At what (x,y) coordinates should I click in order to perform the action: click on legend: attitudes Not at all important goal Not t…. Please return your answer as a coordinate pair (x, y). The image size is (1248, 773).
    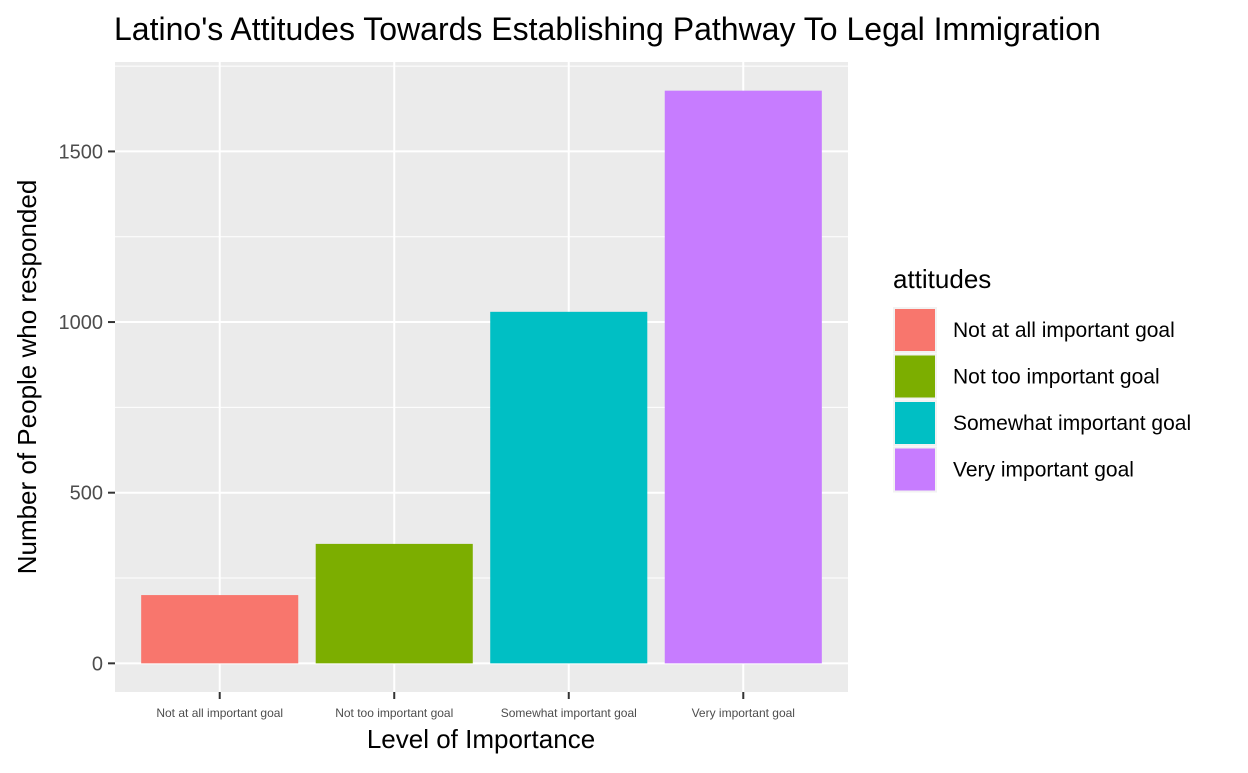
    Looking at the image, I should click on (1042, 378).